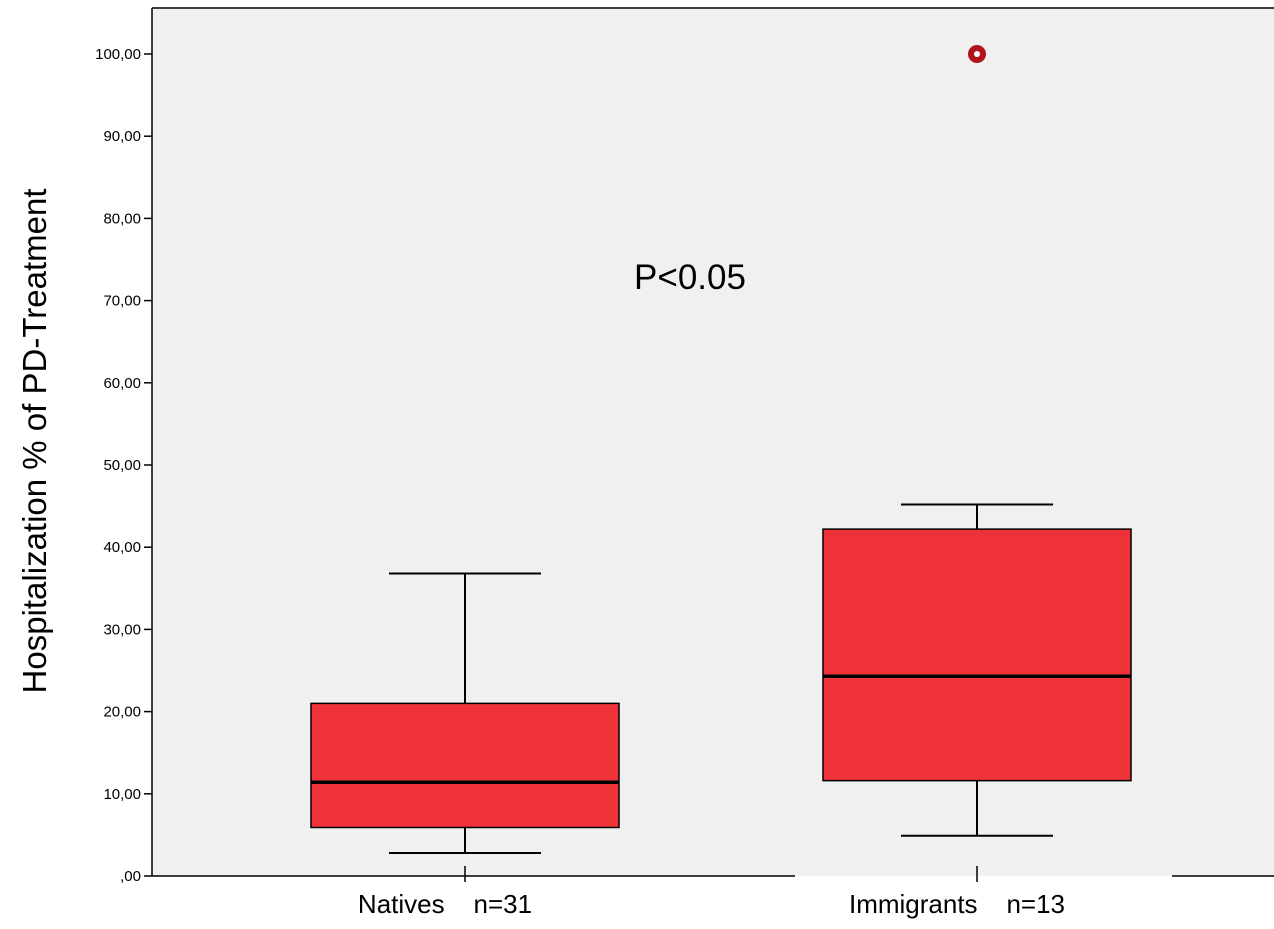 This screenshot has height=929, width=1274. What do you see at coordinates (122, 629) in the screenshot?
I see `y-tick-label: 30,00` at bounding box center [122, 629].